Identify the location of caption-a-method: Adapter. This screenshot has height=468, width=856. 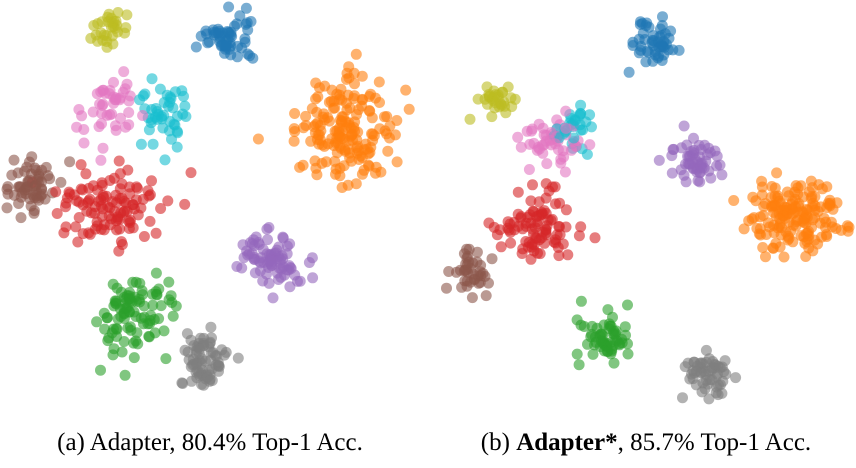
(129, 442).